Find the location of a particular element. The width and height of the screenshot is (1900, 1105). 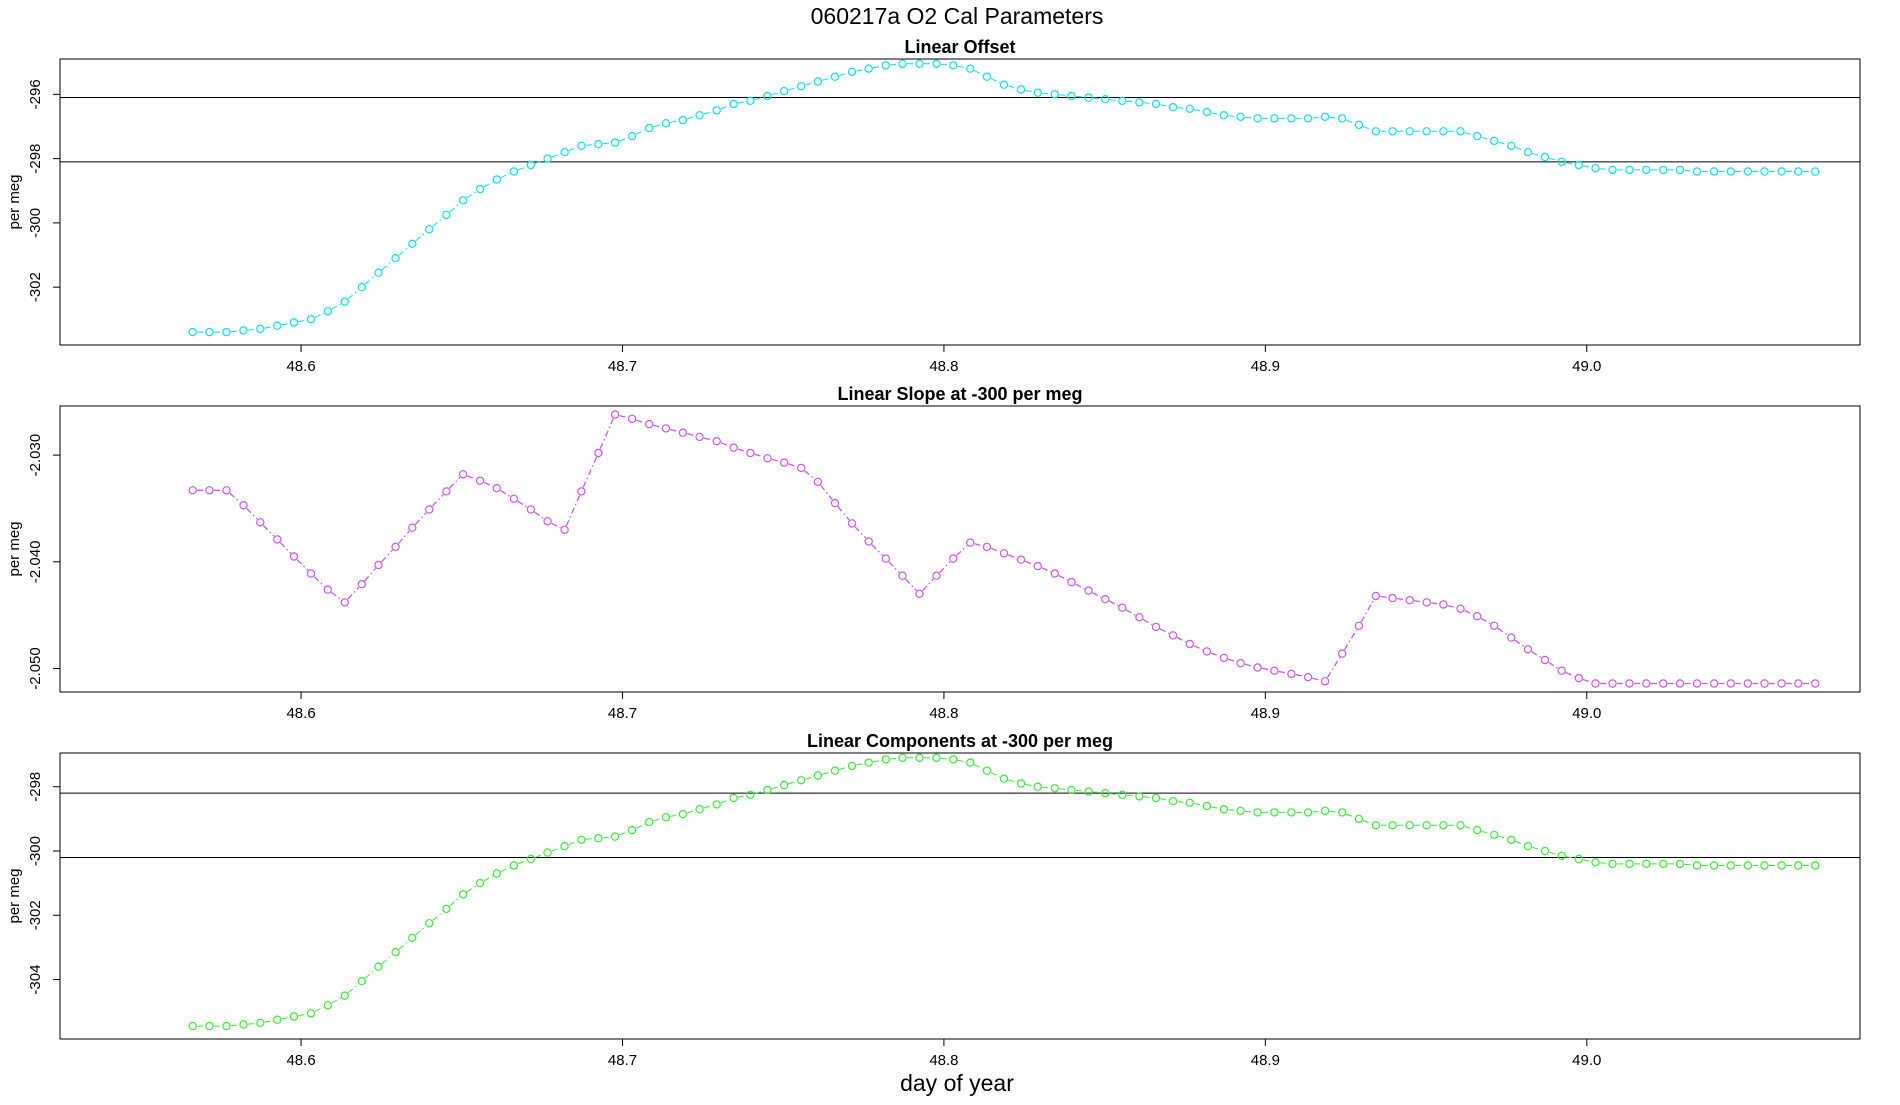

panel-title: Linear Components at -300 per meg is located at coordinates (960, 741).